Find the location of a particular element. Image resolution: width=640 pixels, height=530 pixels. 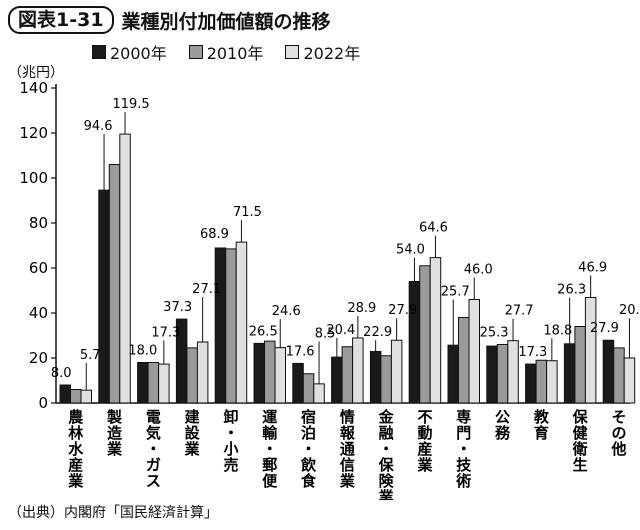

legend-label-2022: 2022年 is located at coordinates (332, 53).